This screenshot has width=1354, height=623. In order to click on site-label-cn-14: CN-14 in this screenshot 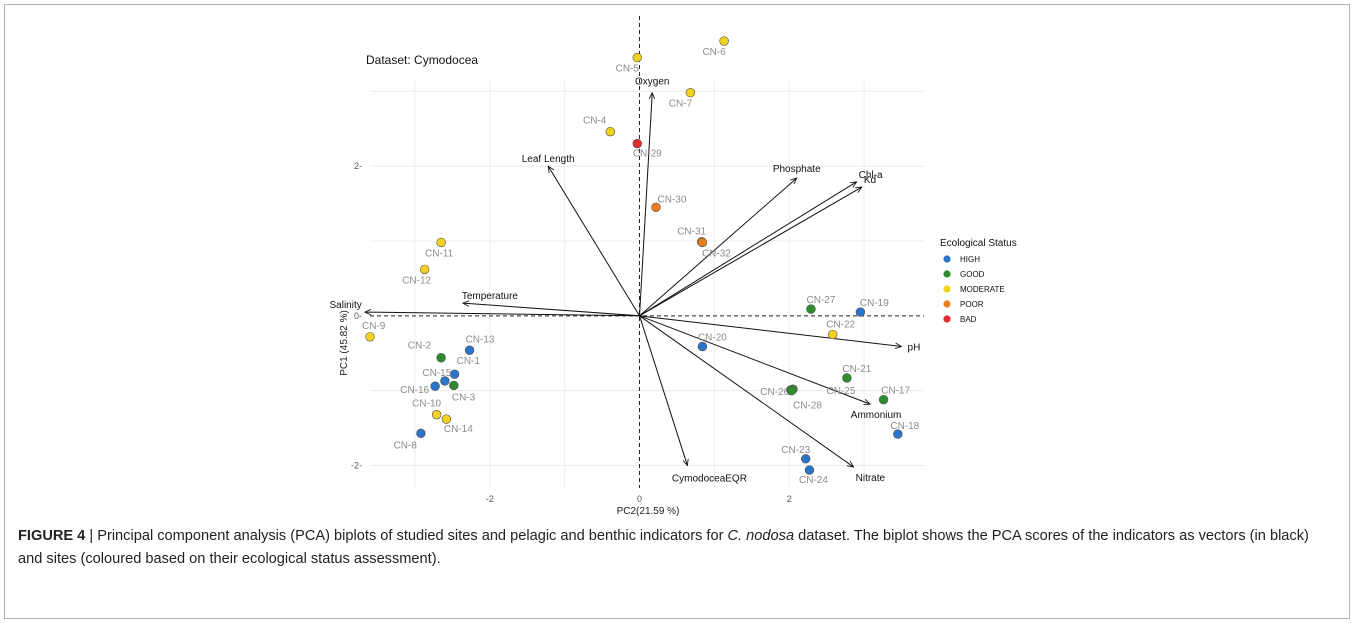, I will do `click(458, 429)`.